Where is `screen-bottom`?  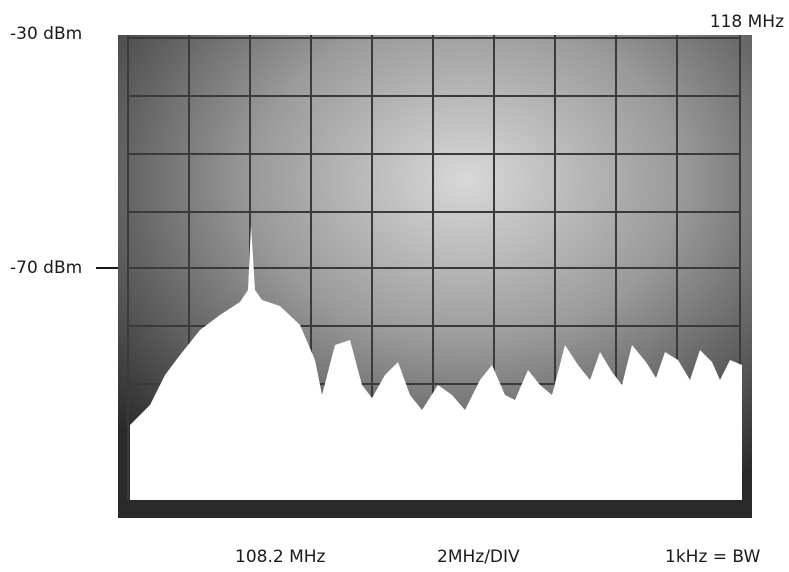
screen-bottom is located at coordinates (435, 509).